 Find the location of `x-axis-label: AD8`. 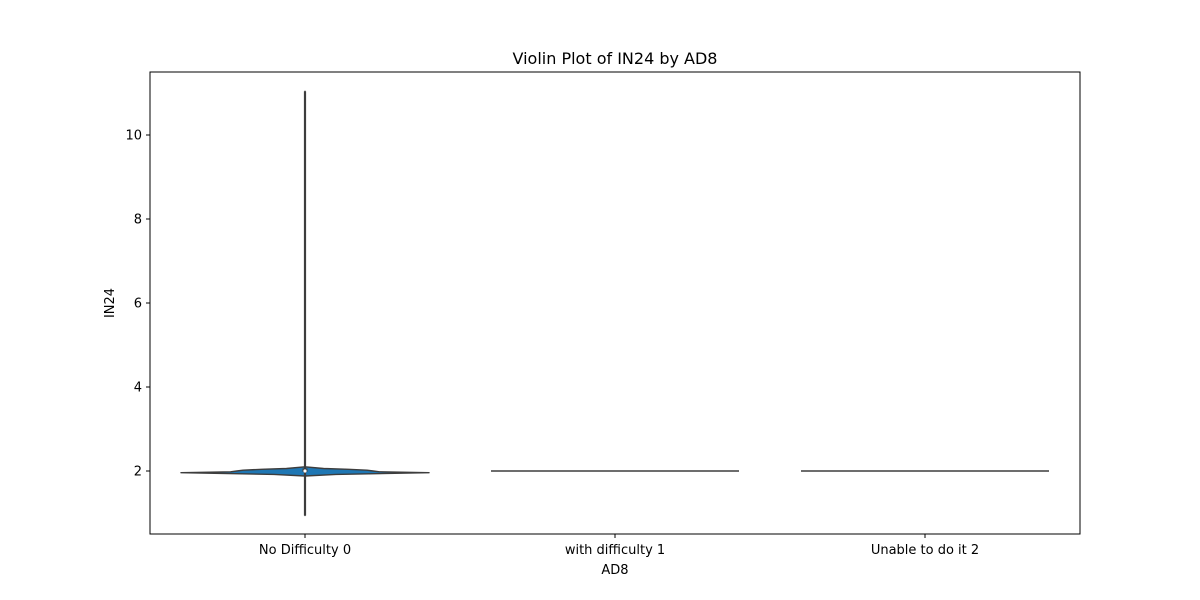

x-axis-label: AD8 is located at coordinates (614, 570).